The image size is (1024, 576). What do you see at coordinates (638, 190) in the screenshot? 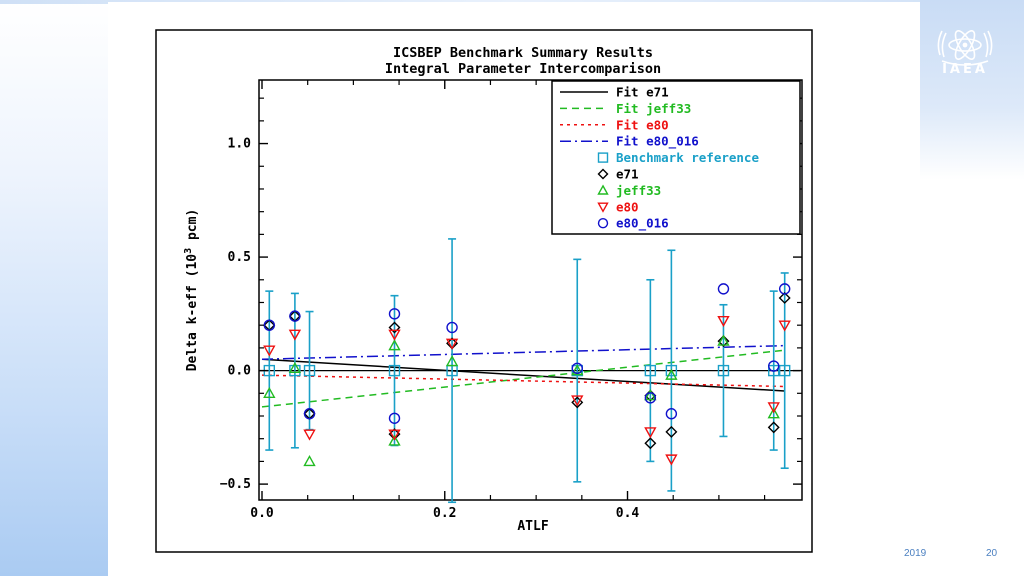
I see `legend-label-6: jeff33` at bounding box center [638, 190].